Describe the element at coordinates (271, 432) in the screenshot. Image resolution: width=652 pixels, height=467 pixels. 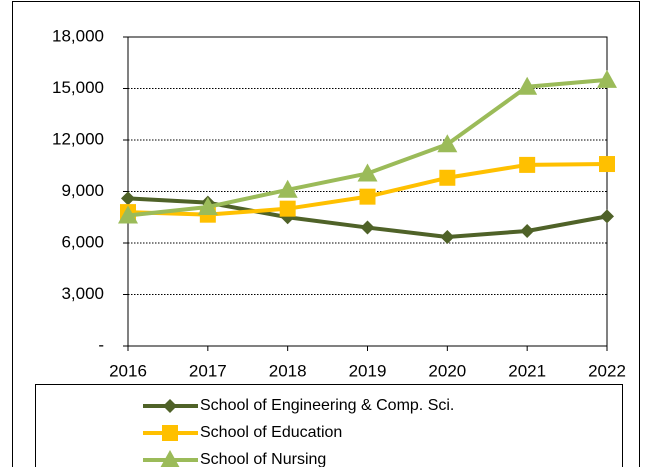
I see `legend-label: School of Education` at that location.